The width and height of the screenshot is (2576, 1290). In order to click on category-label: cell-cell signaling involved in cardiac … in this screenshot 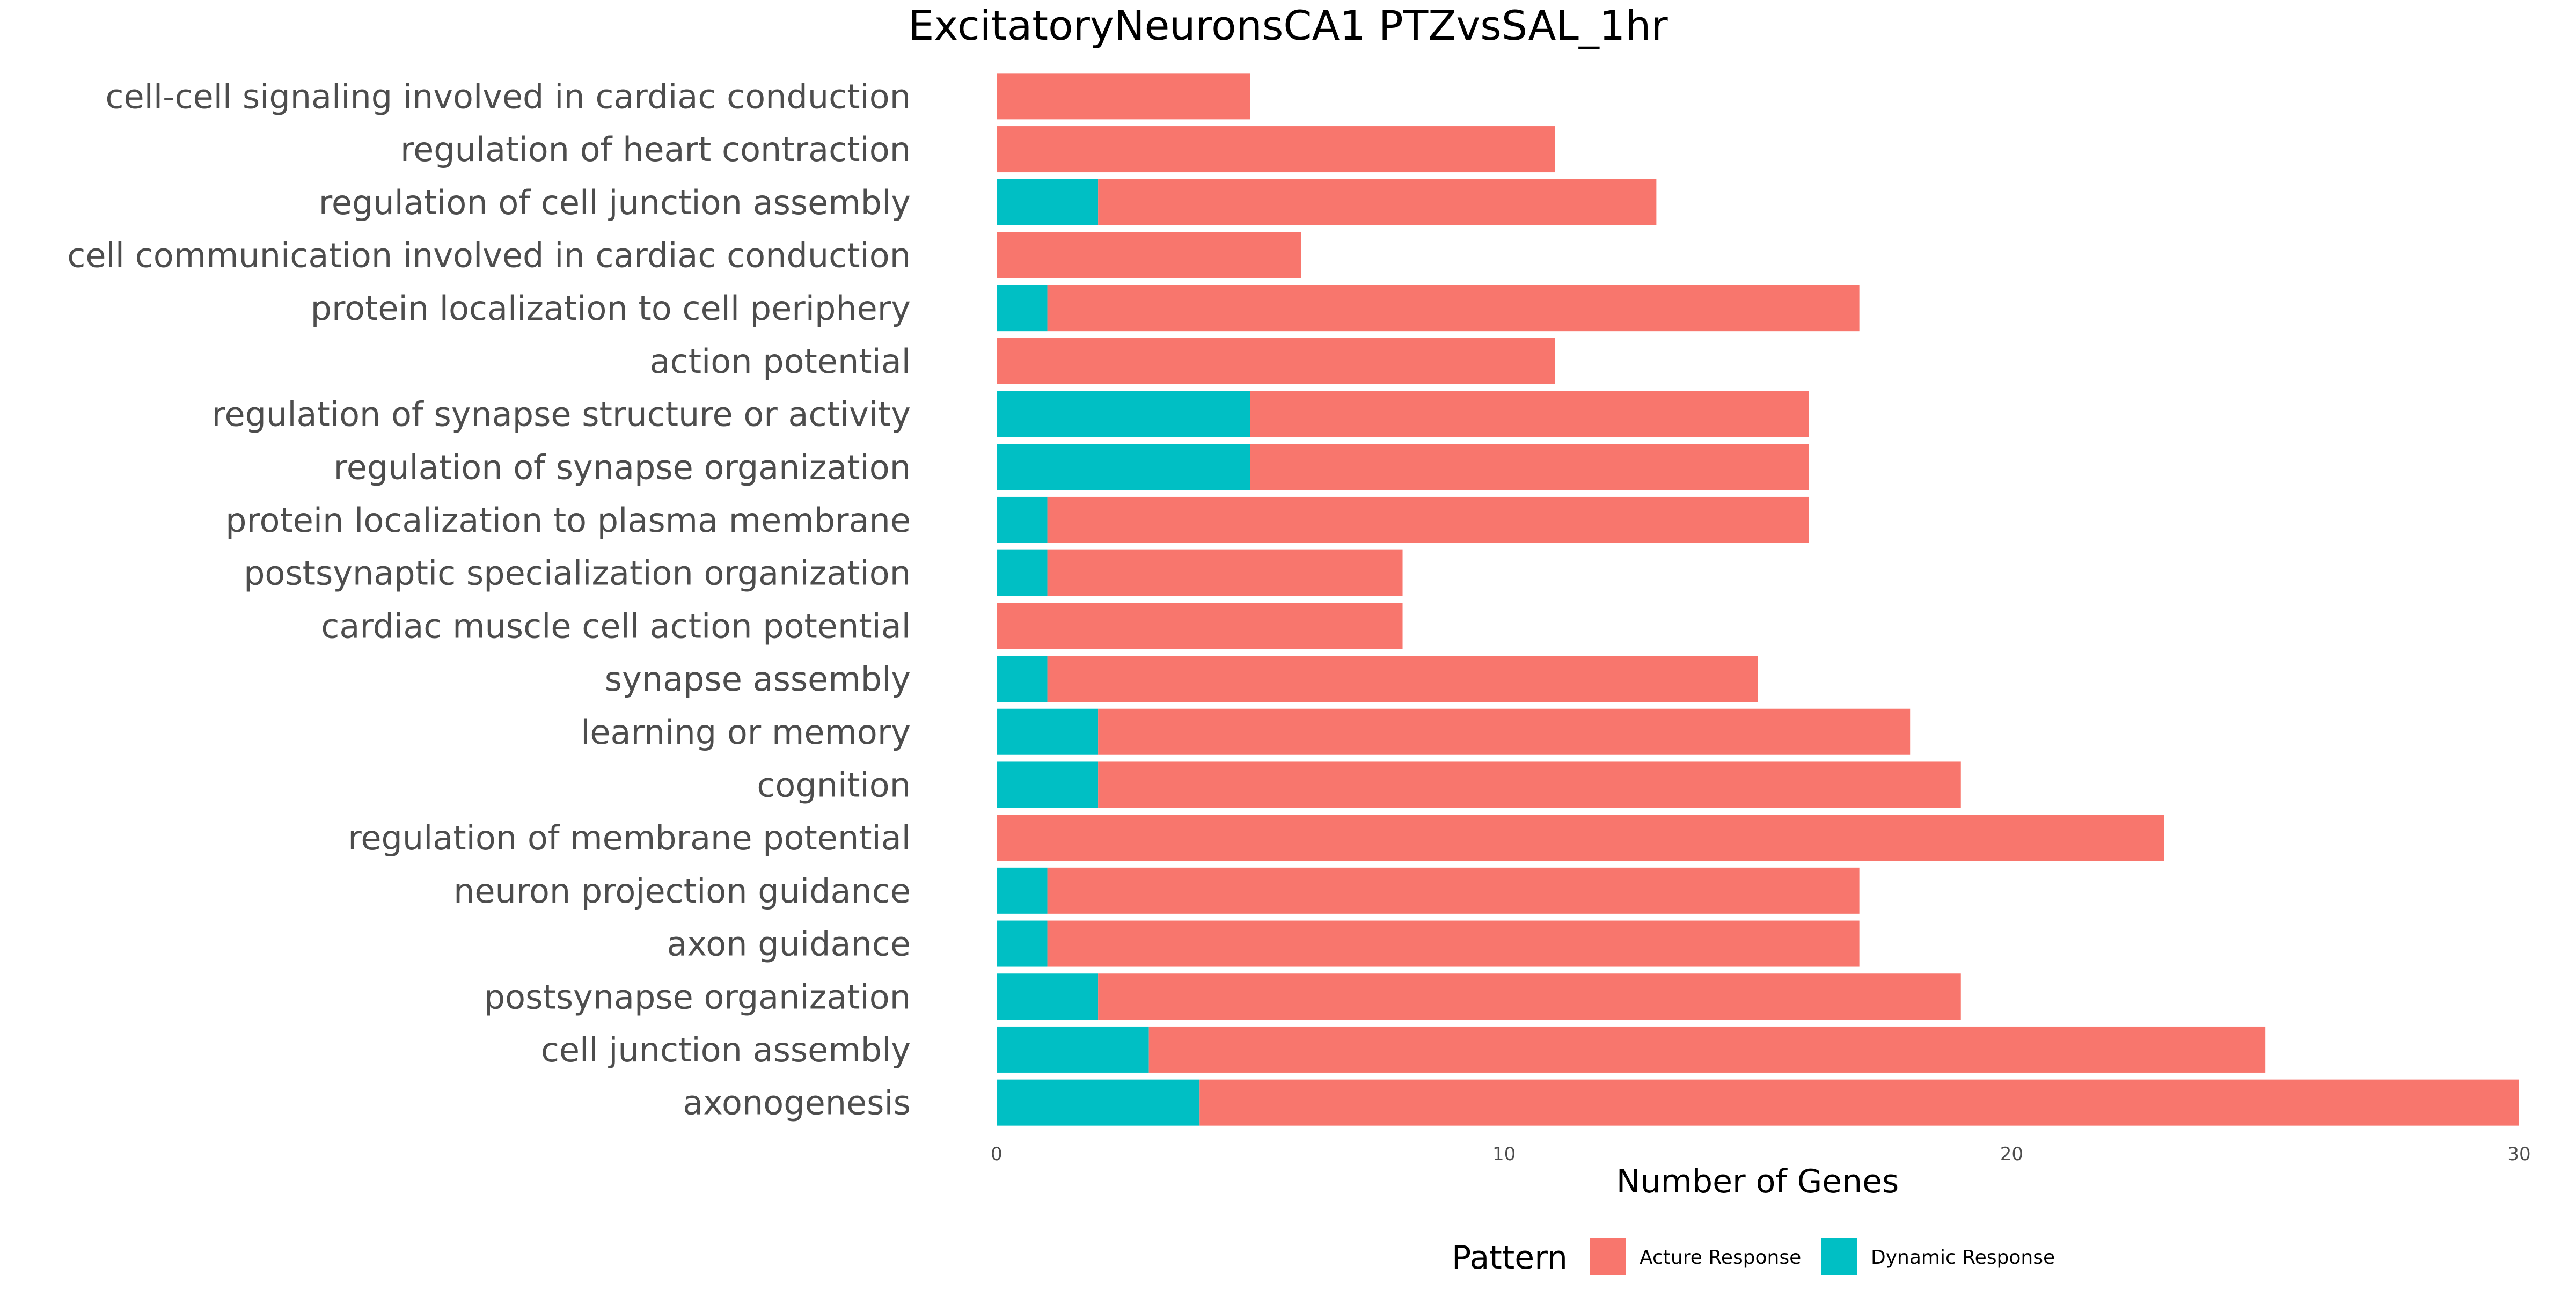, I will do `click(508, 96)`.